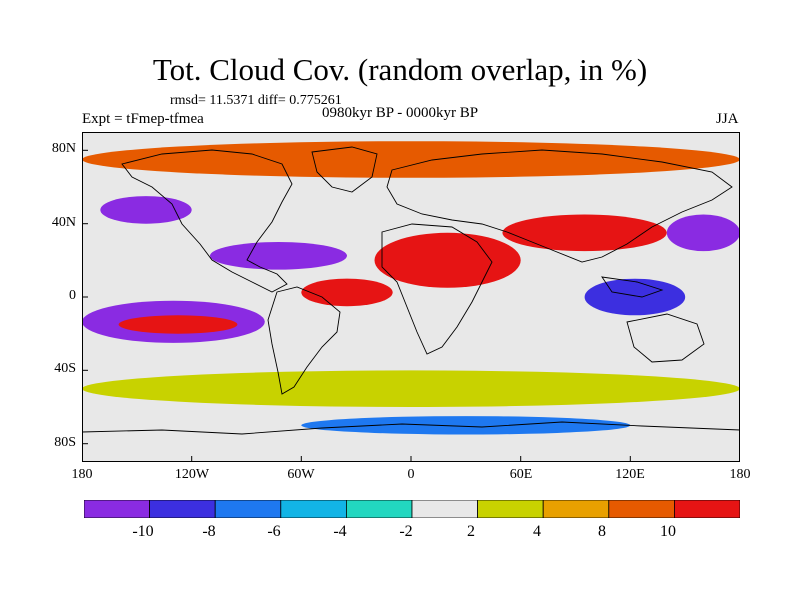 Image resolution: width=800 pixels, height=600 pixels. Describe the element at coordinates (668, 531) in the screenshot. I see `colorbar-label: 10` at that location.